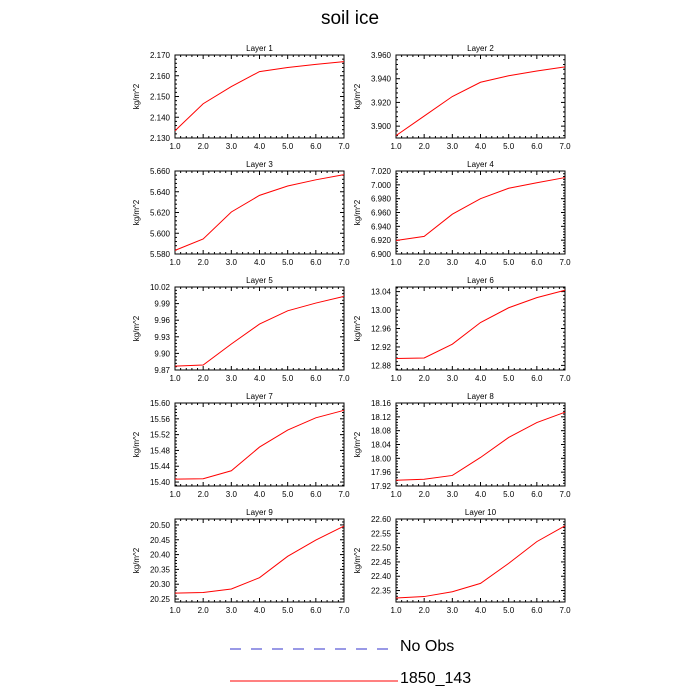 The image size is (700, 700). Describe the element at coordinates (381, 226) in the screenshot. I see `y-tick-label-layer-4: 6.940` at that location.